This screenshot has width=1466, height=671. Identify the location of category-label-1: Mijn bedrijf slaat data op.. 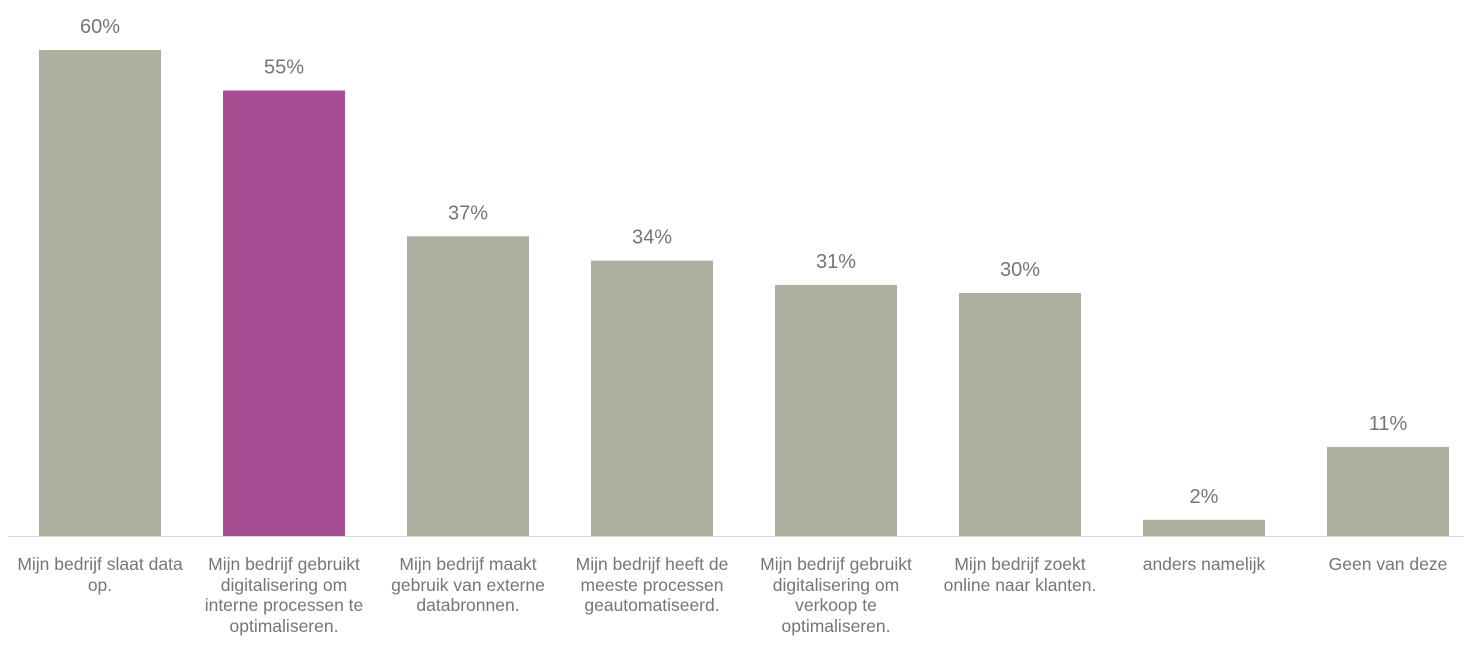
(100, 574).